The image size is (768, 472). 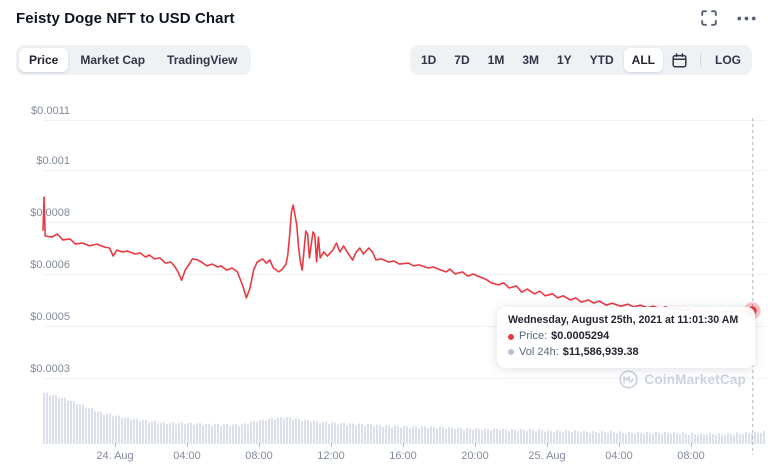 I want to click on ellipsis-menu-icon, so click(x=746, y=18).